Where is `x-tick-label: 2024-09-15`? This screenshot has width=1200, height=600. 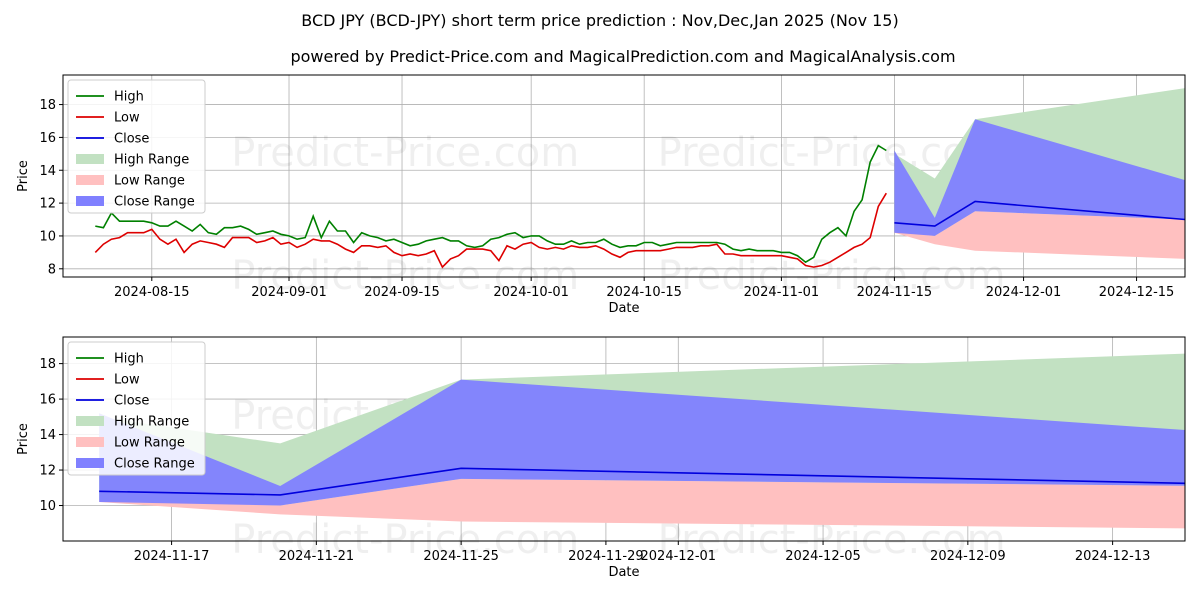 x-tick-label: 2024-09-15 is located at coordinates (402, 292).